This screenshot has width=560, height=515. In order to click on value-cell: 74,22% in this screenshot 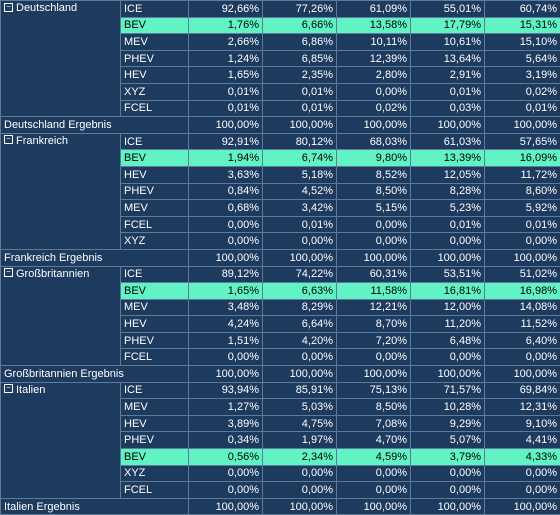, I will do `click(300, 274)`.